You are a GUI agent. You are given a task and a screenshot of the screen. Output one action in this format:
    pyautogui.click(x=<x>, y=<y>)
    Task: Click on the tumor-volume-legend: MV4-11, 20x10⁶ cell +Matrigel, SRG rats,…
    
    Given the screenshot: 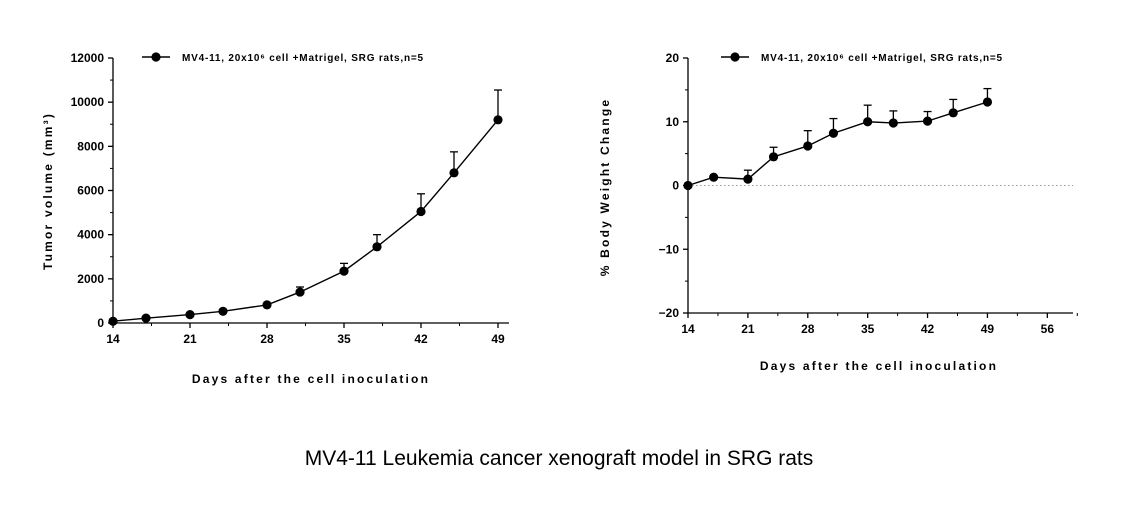 What is the action you would take?
    pyautogui.click(x=283, y=58)
    